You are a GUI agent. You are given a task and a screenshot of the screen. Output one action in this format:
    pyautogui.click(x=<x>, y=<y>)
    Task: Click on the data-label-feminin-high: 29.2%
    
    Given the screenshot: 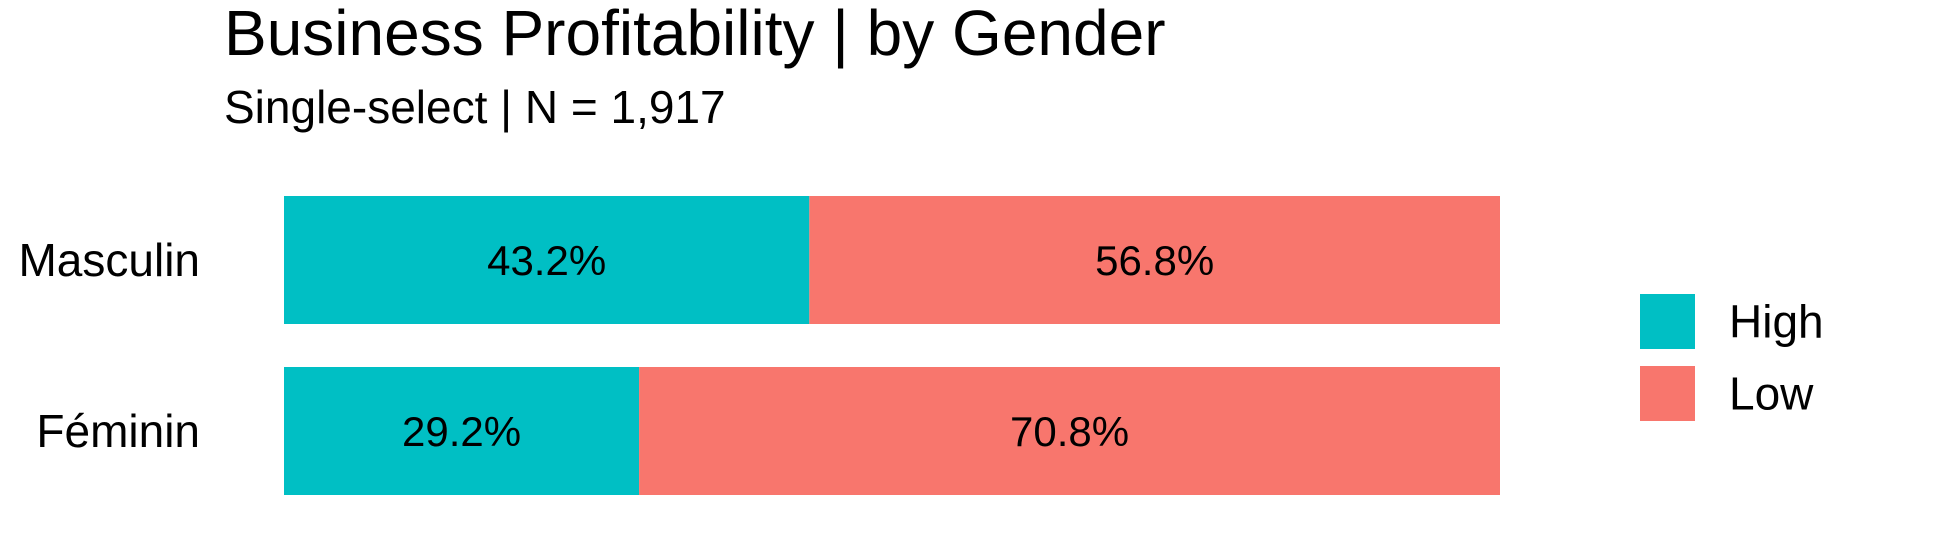 What is the action you would take?
    pyautogui.click(x=461, y=431)
    